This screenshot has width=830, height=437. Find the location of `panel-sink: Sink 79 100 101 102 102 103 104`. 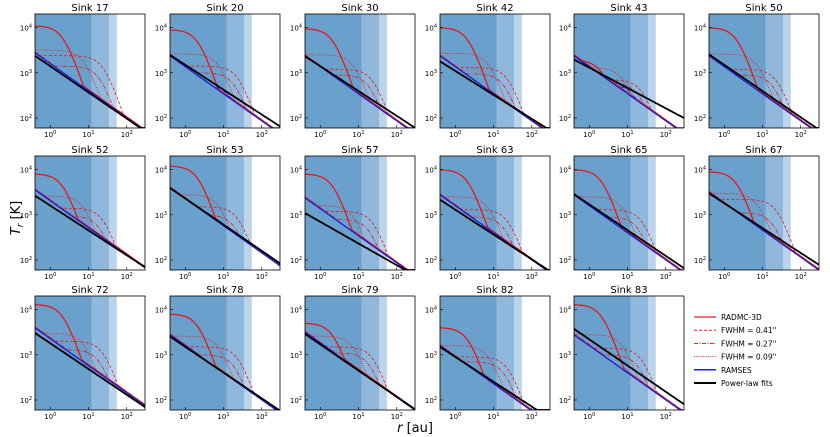

panel-sink: Sink 79 100 101 102 102 103 104 is located at coordinates (353, 353).